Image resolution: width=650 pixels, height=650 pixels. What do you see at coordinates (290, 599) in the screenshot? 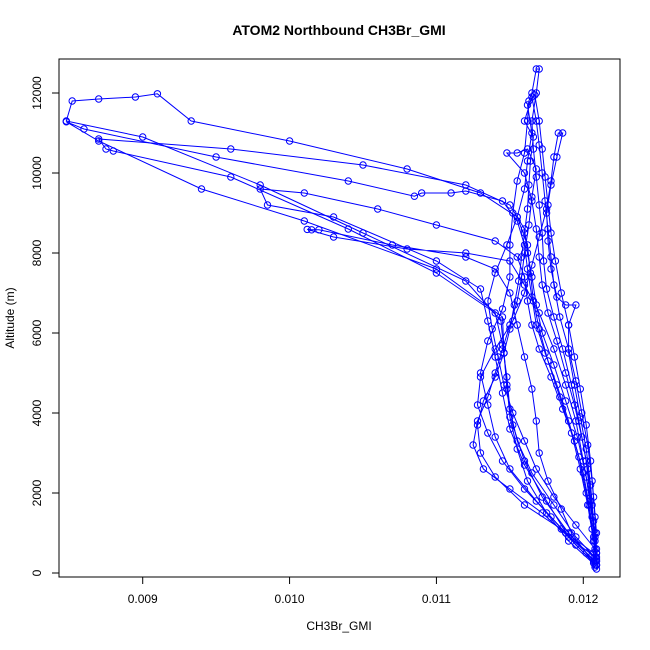
I see `x-tick-label: 0.010` at bounding box center [290, 599].